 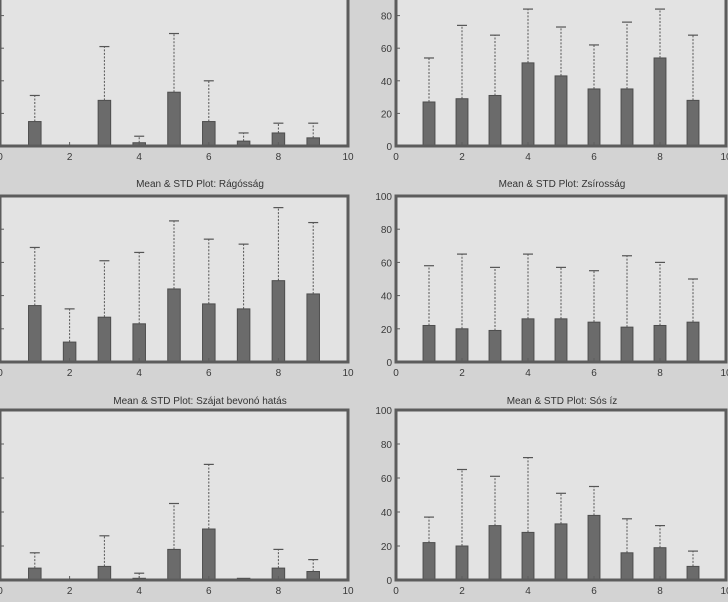 What do you see at coordinates (660, 157) in the screenshot?
I see `chart-2-x-tick-label: 8` at bounding box center [660, 157].